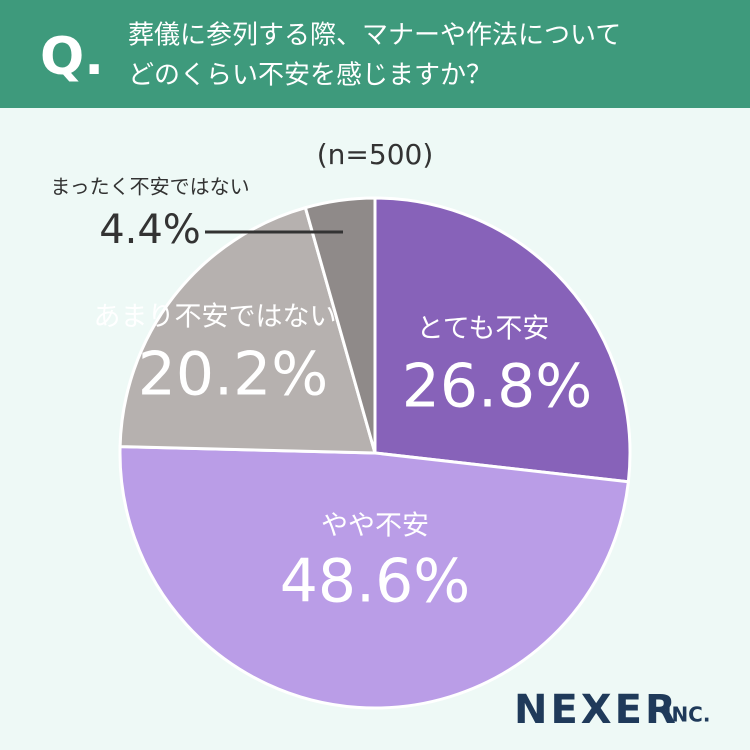  Describe the element at coordinates (375, 154) in the screenshot. I see `subtitle: (n=500)` at that location.